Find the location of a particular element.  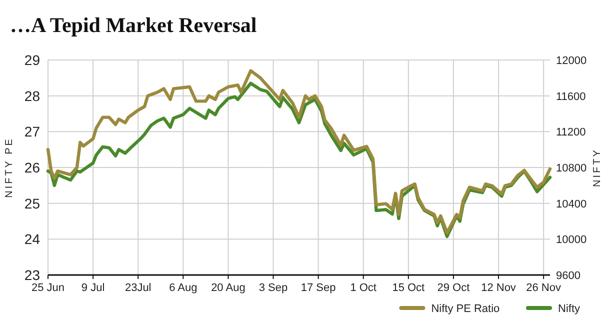

y-tick-label: 26 is located at coordinates (32, 168).